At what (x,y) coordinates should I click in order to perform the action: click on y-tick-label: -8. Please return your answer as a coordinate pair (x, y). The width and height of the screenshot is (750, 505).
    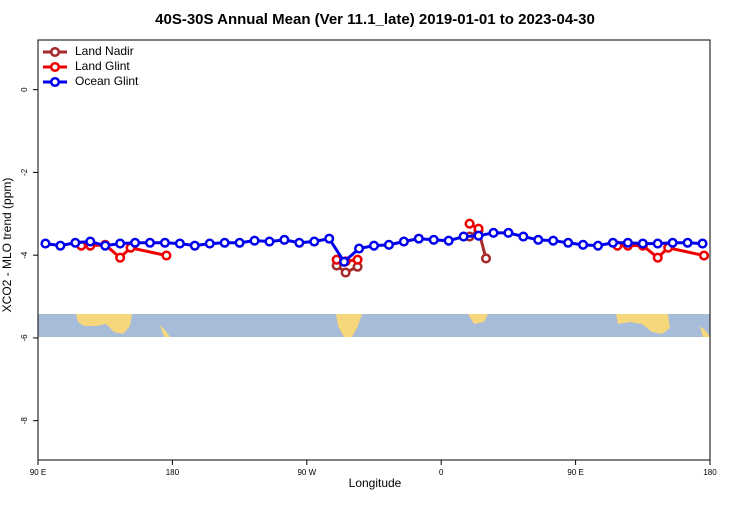
    Looking at the image, I should click on (24, 421).